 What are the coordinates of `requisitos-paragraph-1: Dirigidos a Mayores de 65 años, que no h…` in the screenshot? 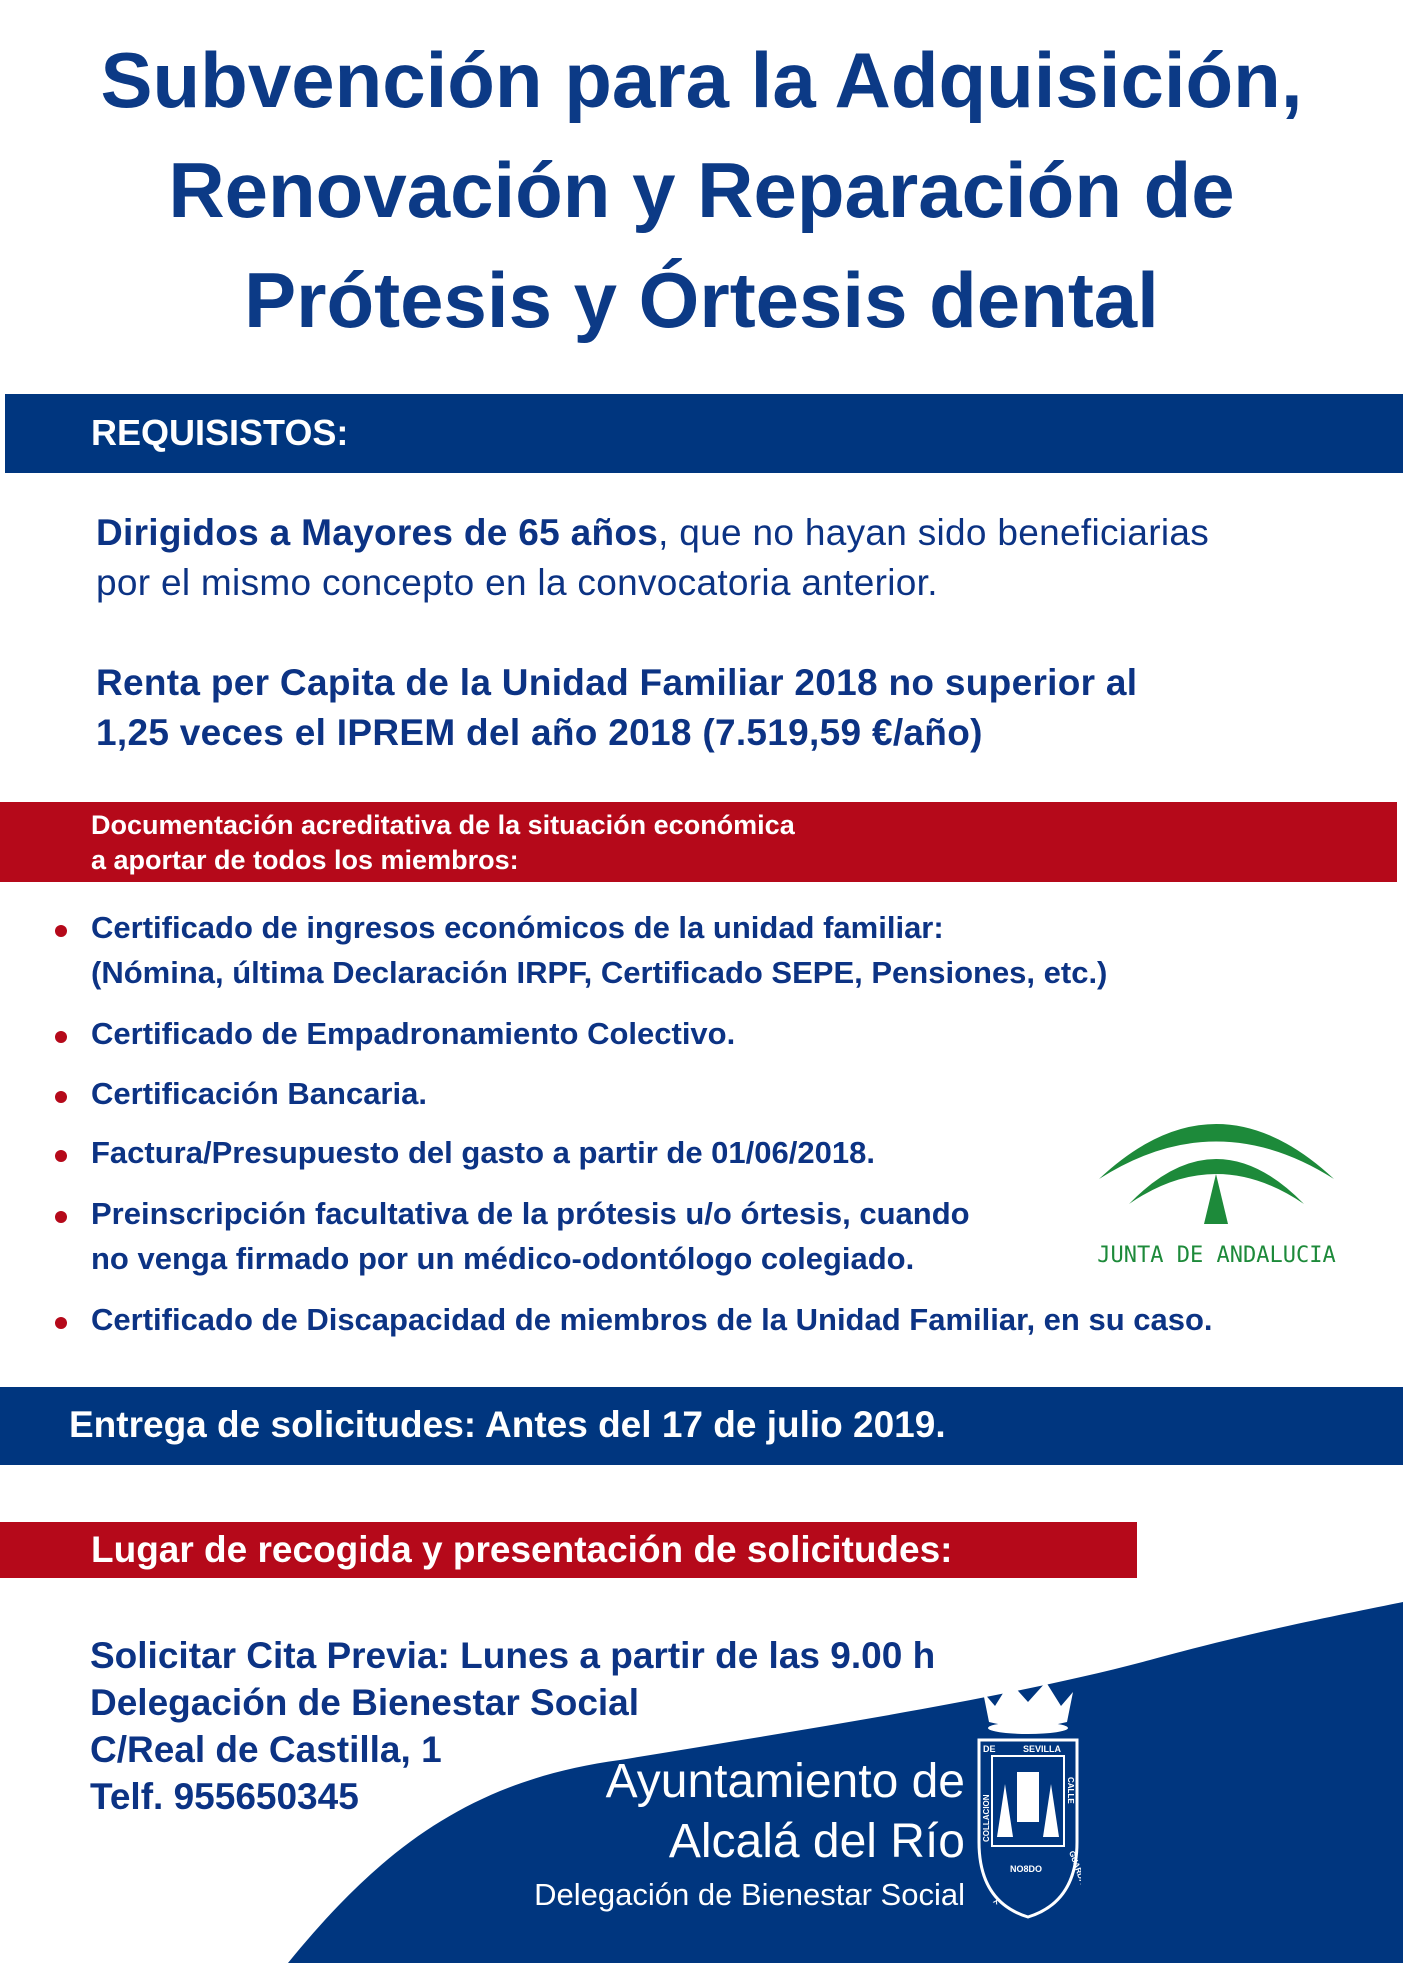 It's located at (746, 558).